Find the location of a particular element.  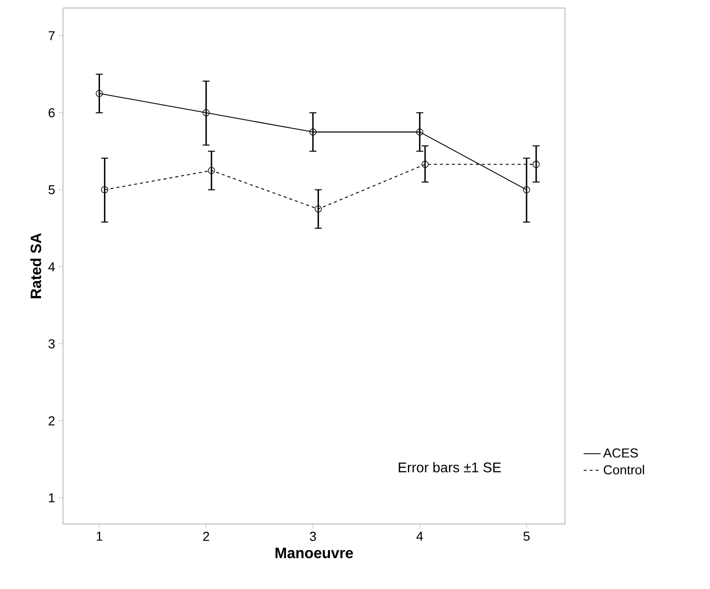

y-axis-title: Rated SA is located at coordinates (36, 265).